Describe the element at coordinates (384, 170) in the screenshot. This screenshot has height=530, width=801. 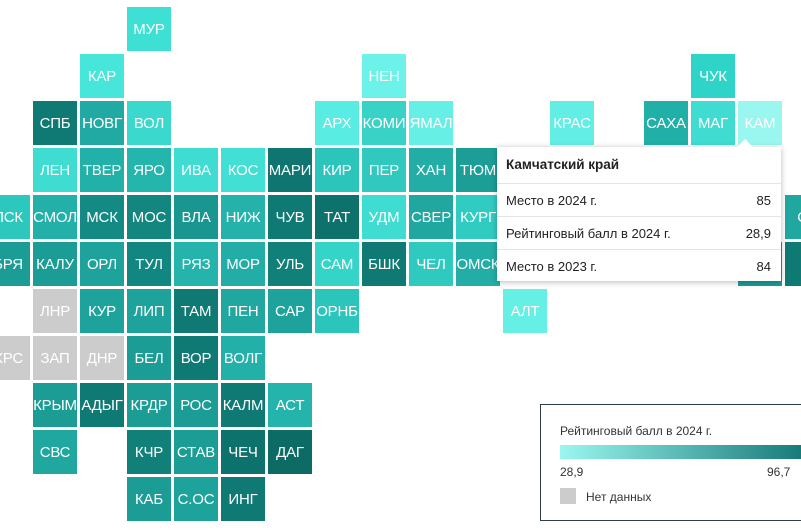
I see `region-tile: ПЕР` at that location.